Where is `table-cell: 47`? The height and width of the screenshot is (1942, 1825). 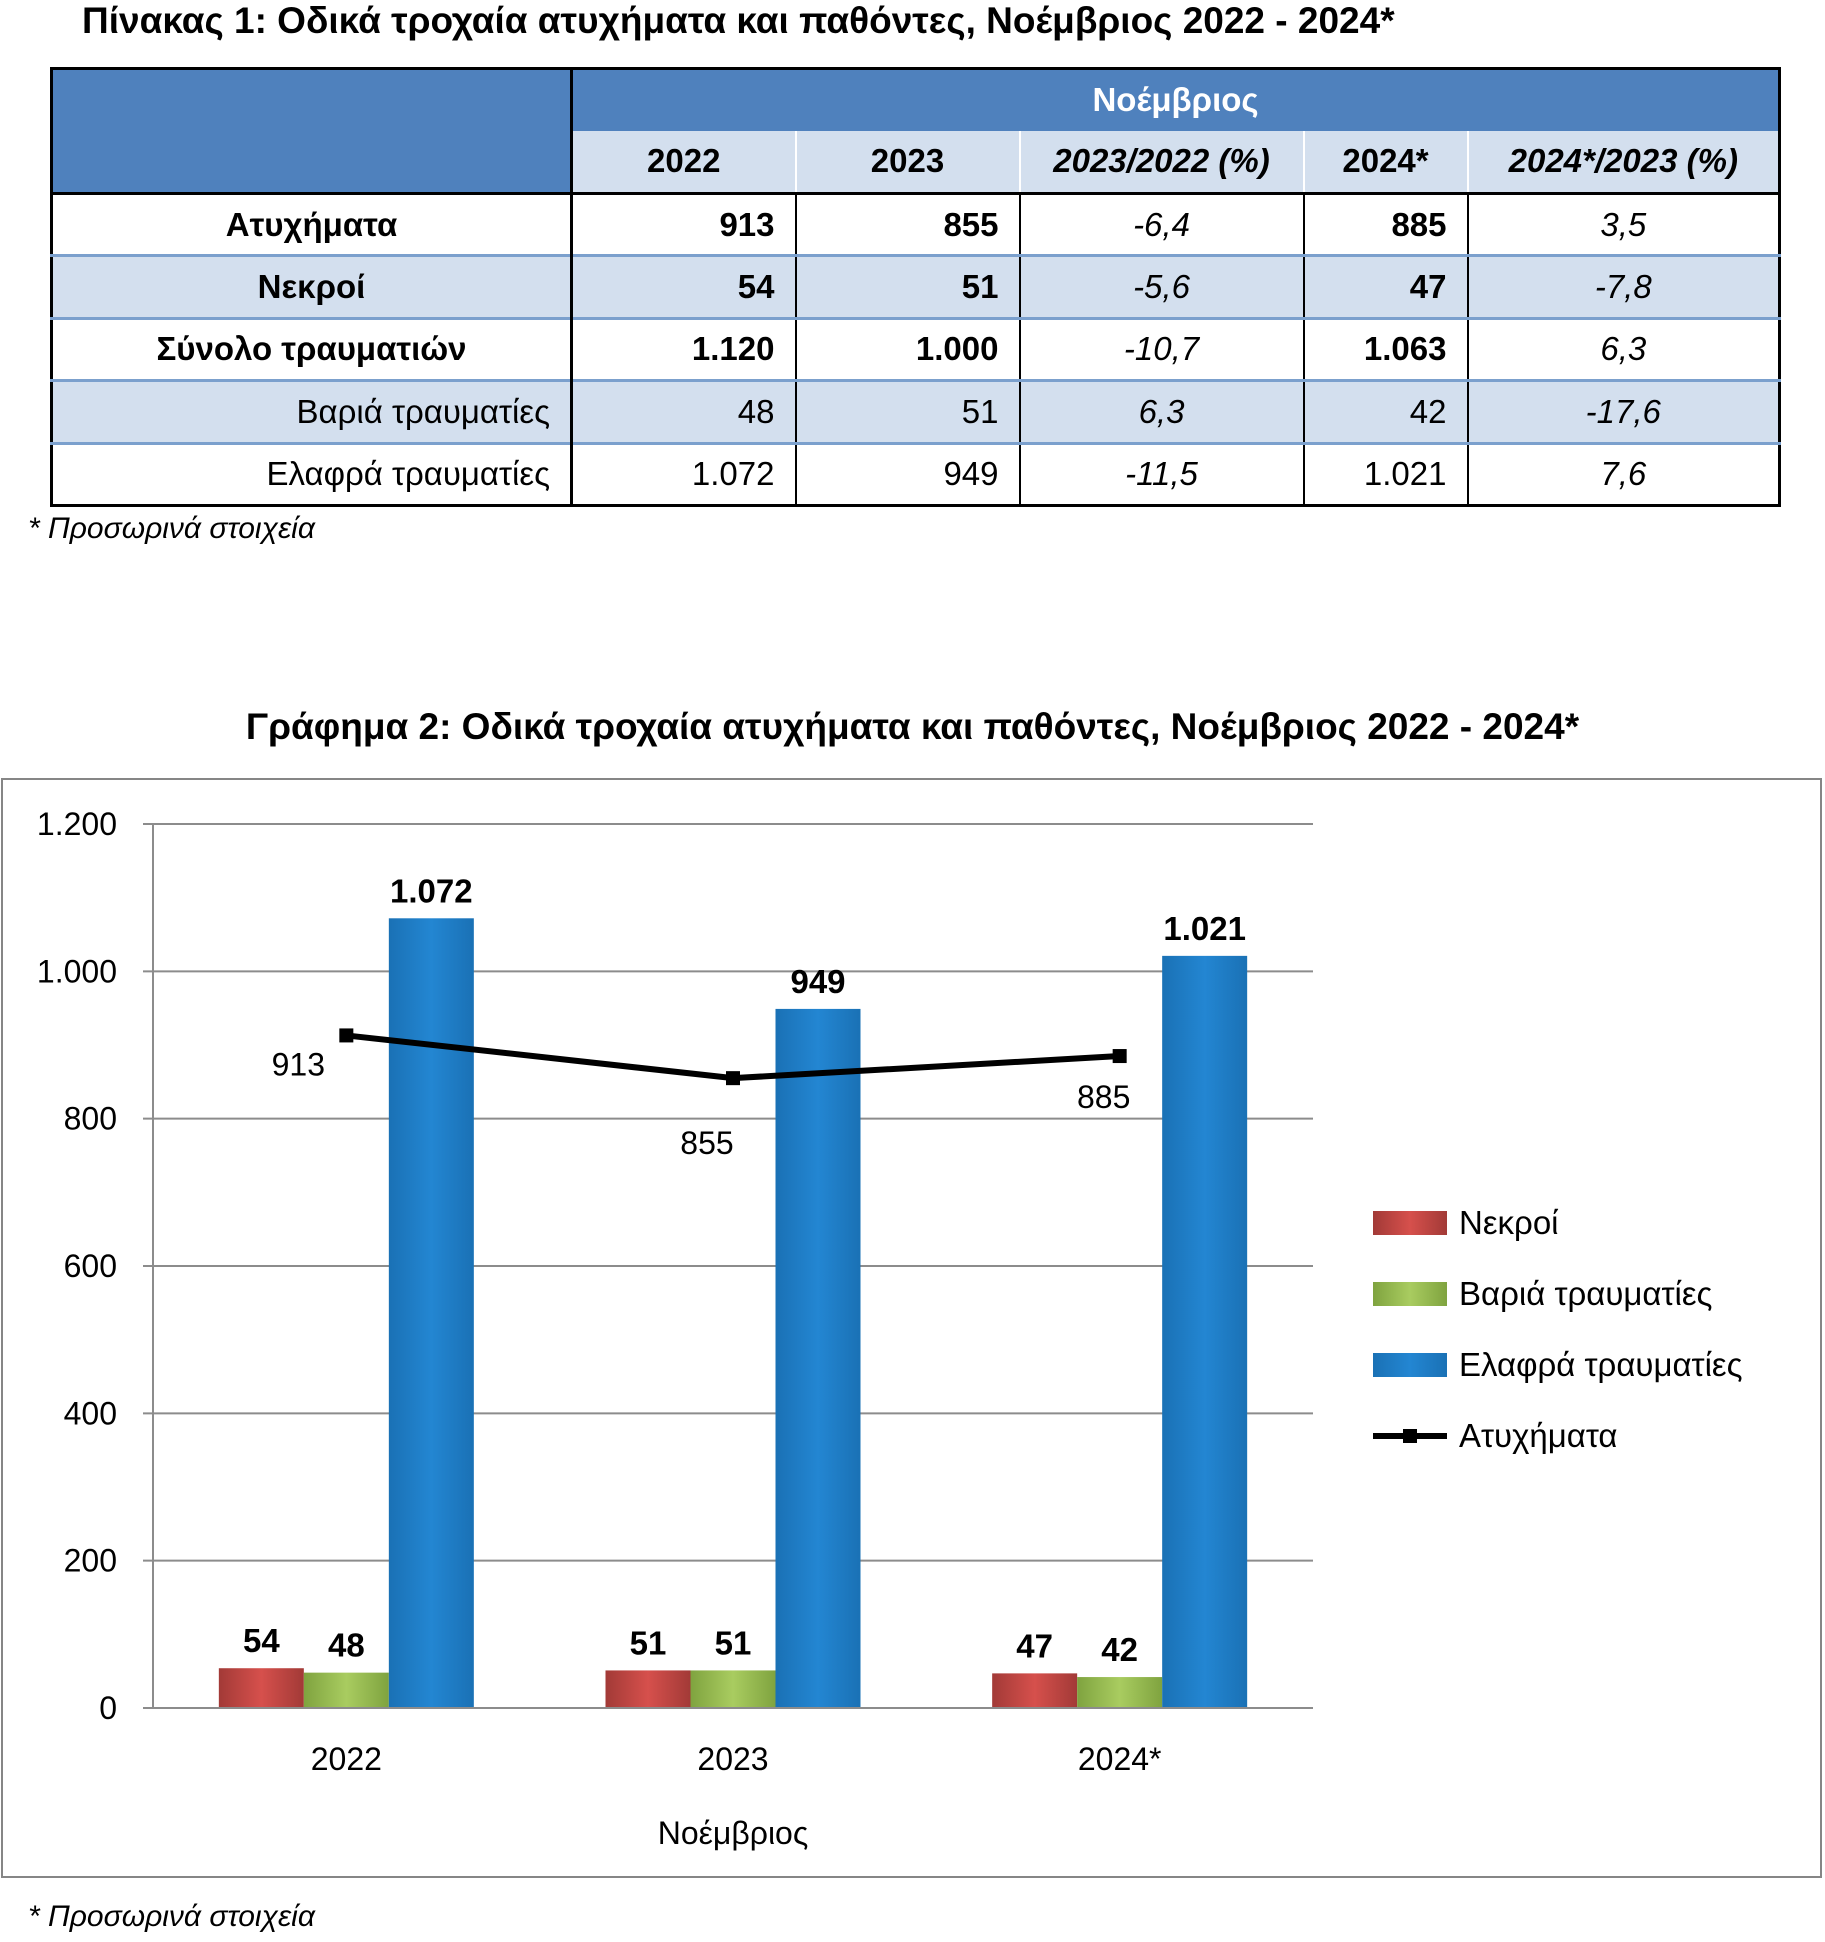
table-cell: 47 is located at coordinates (1386, 286).